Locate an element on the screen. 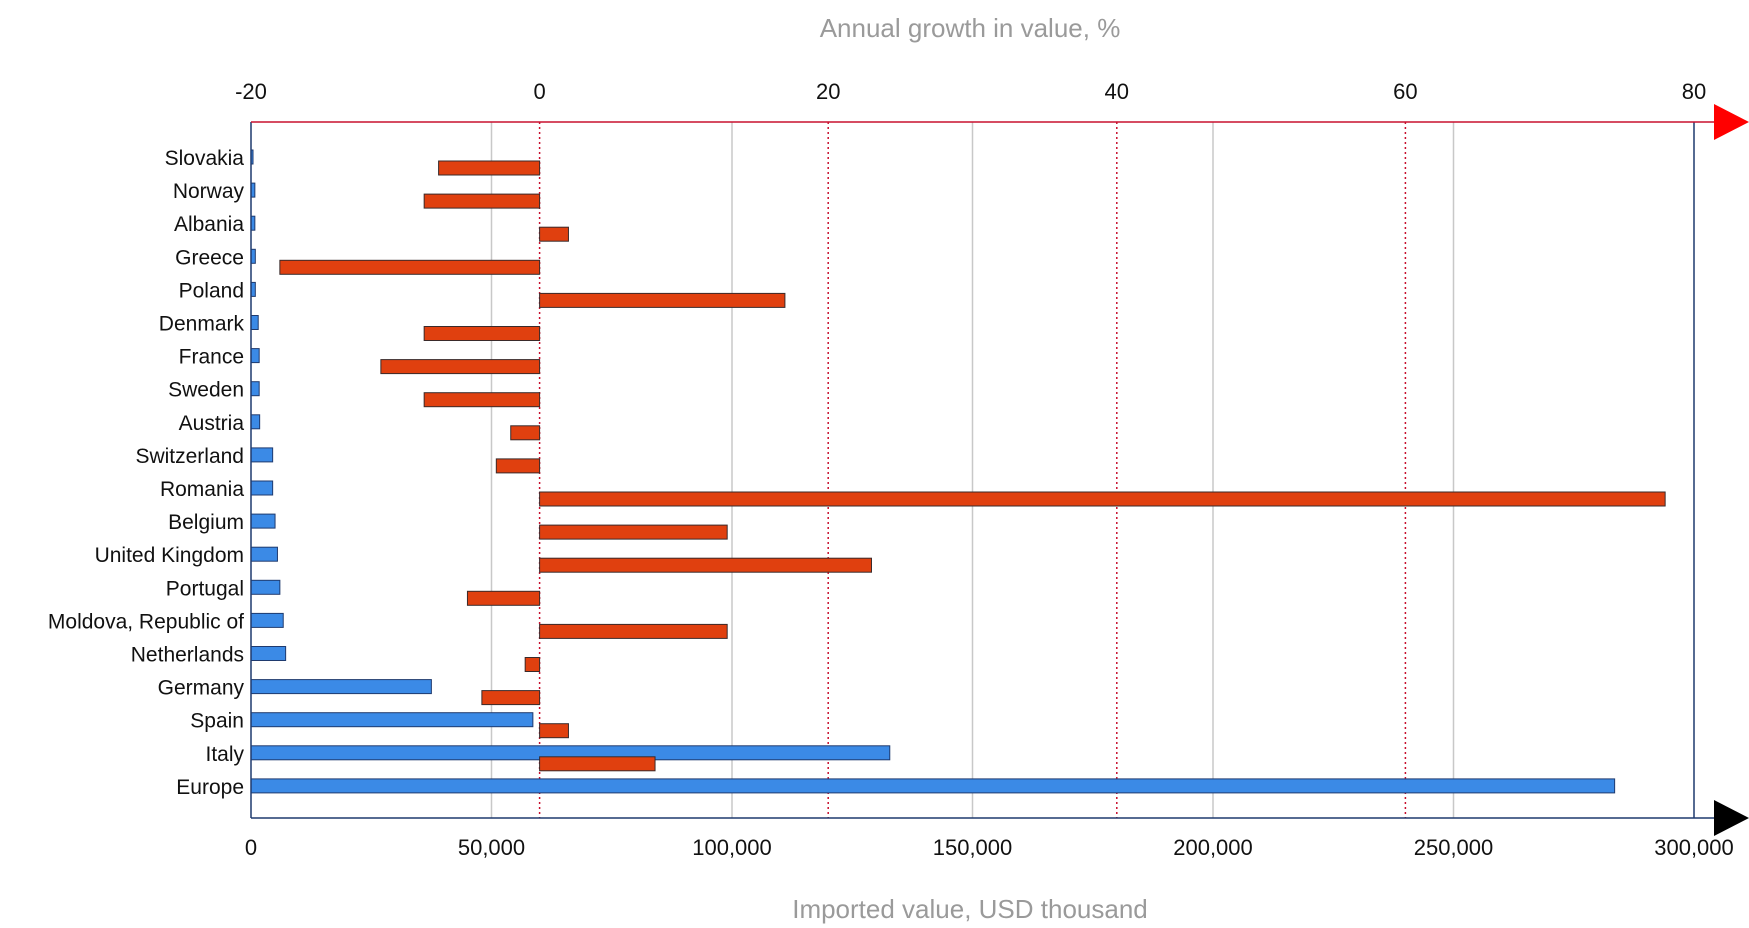  category-label: Slovakia is located at coordinates (205, 158).